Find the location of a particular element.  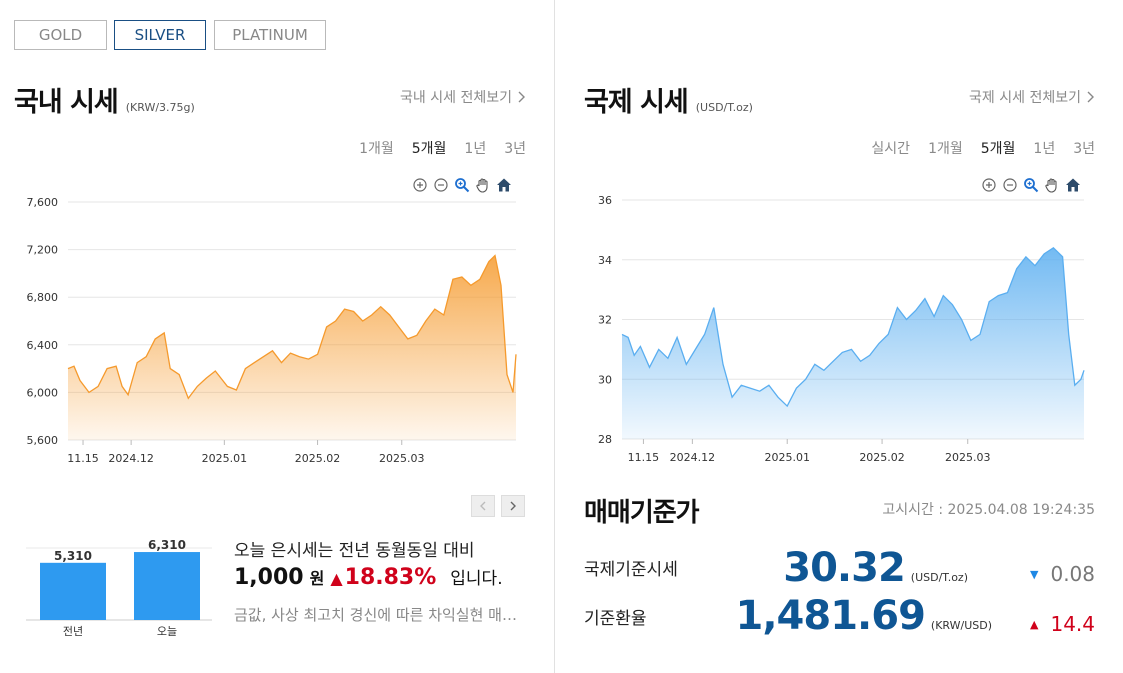

domestic-area is located at coordinates (292, 347).